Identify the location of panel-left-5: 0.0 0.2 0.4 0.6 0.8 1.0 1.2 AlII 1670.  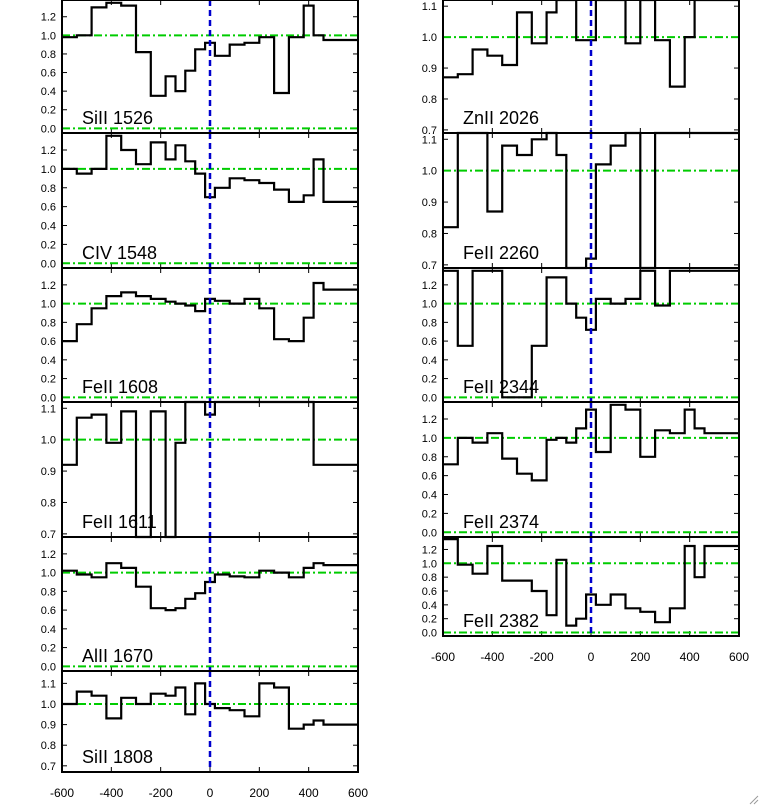
(200, 604).